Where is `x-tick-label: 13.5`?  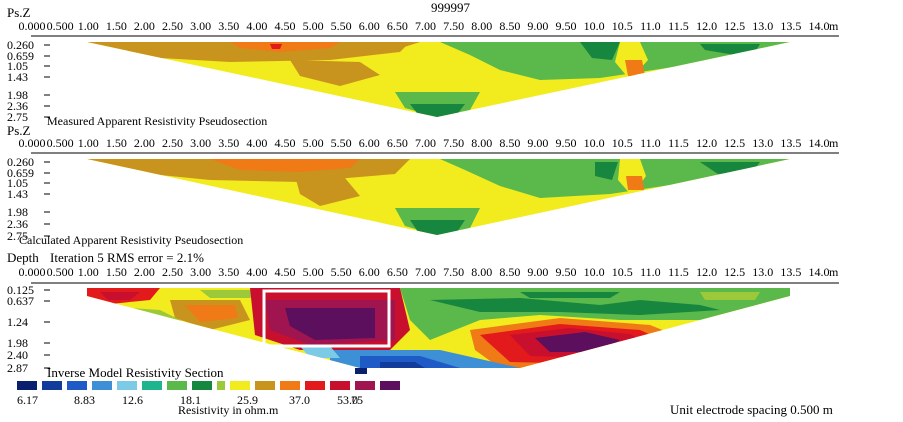 x-tick-label: 13.5 is located at coordinates (790, 143).